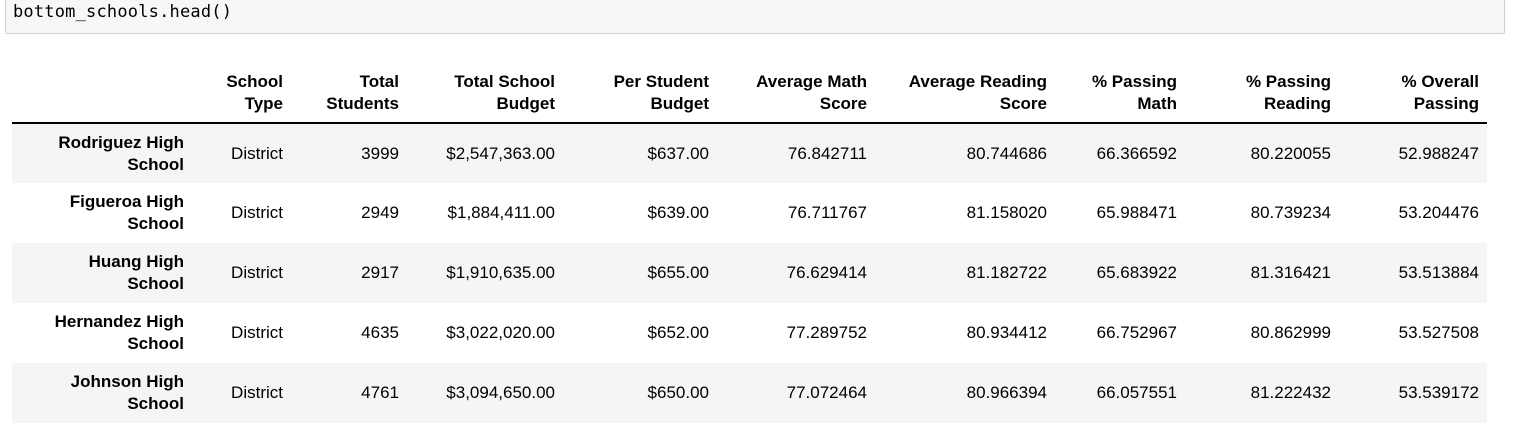 The image size is (1514, 442). What do you see at coordinates (349, 96) in the screenshot?
I see `column-header: Total Students` at bounding box center [349, 96].